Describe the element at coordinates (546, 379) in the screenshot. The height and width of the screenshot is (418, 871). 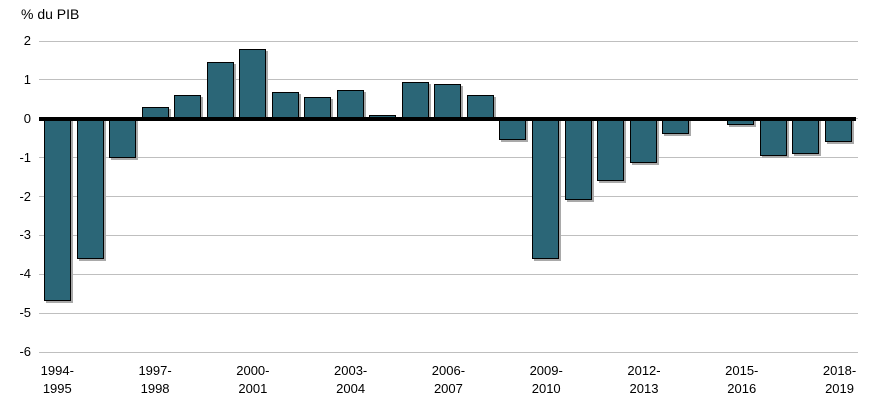
I see `x-axis-tick-label: 2009- 2010` at that location.